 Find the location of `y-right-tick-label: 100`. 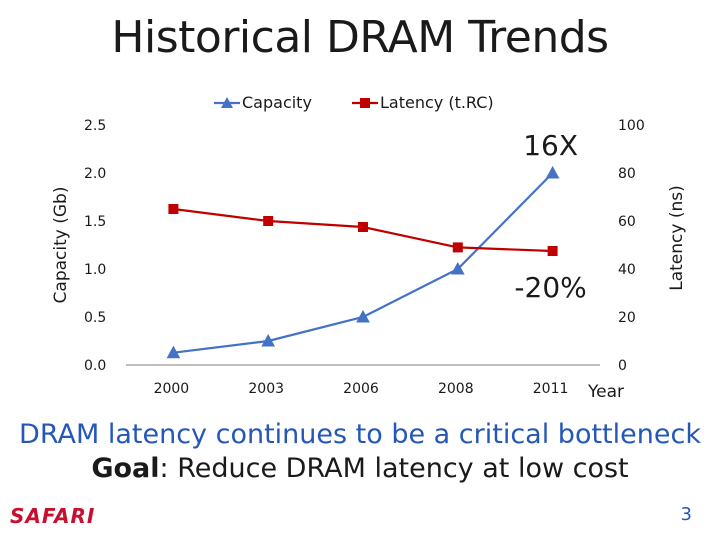

y-right-tick-label: 100 is located at coordinates (631, 126).